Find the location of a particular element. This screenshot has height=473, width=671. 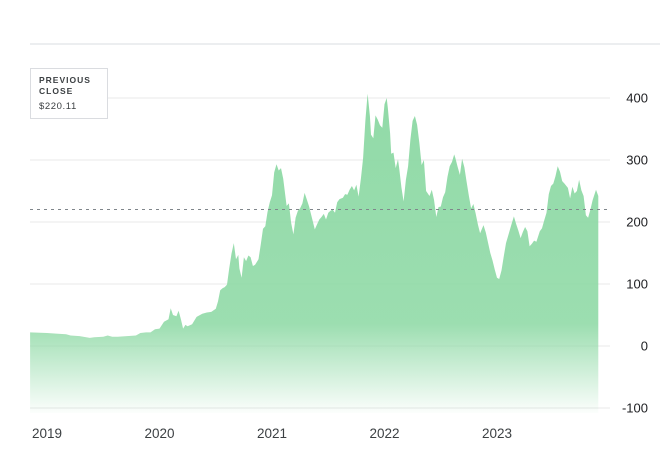

previous-close-chip: PREVIOUS CLOSE $220.11 is located at coordinates (69, 93).